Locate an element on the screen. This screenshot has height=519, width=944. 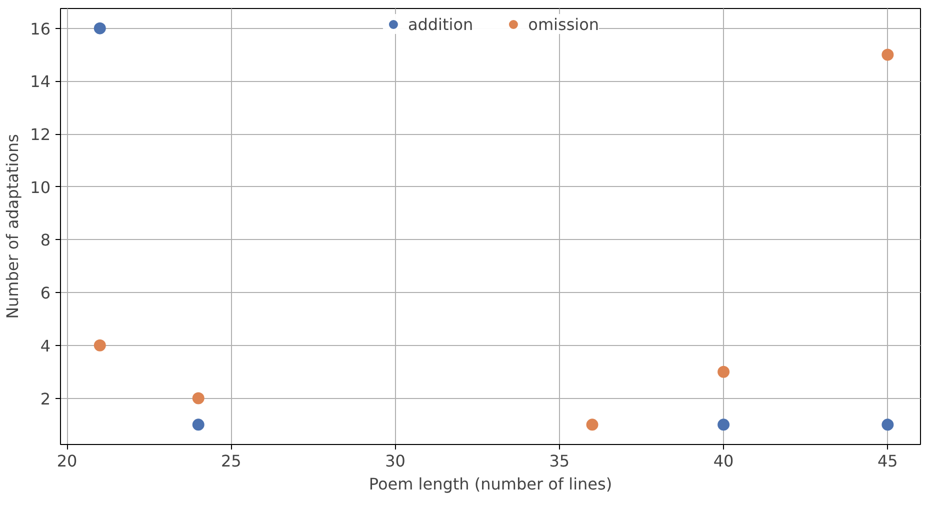
legend-label: addition is located at coordinates (441, 24).